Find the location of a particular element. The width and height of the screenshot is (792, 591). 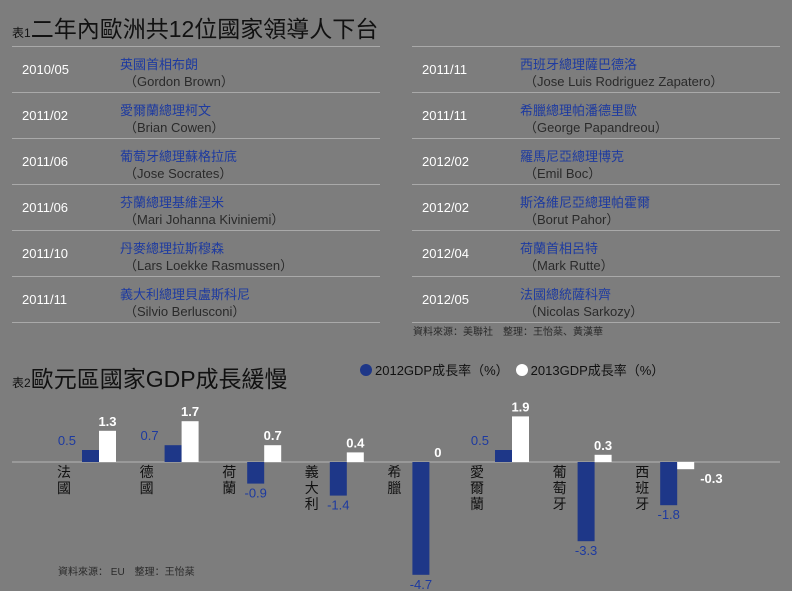

row-name: 英國首相布朗 is located at coordinates (159, 64).